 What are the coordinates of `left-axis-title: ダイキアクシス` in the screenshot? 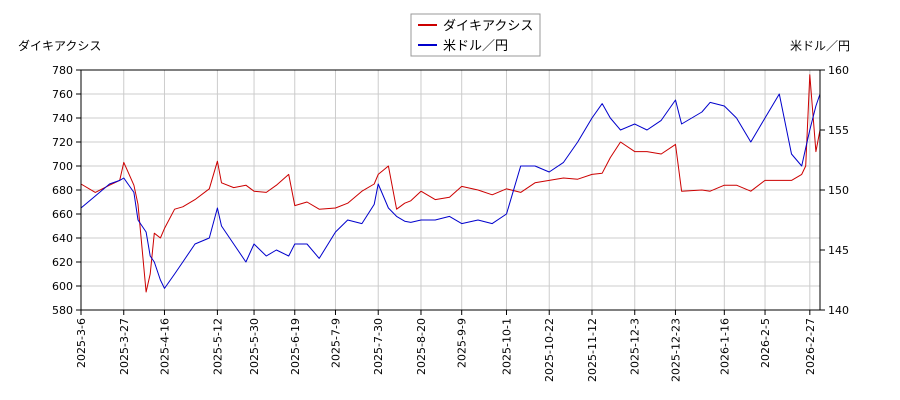 It's located at (59, 45).